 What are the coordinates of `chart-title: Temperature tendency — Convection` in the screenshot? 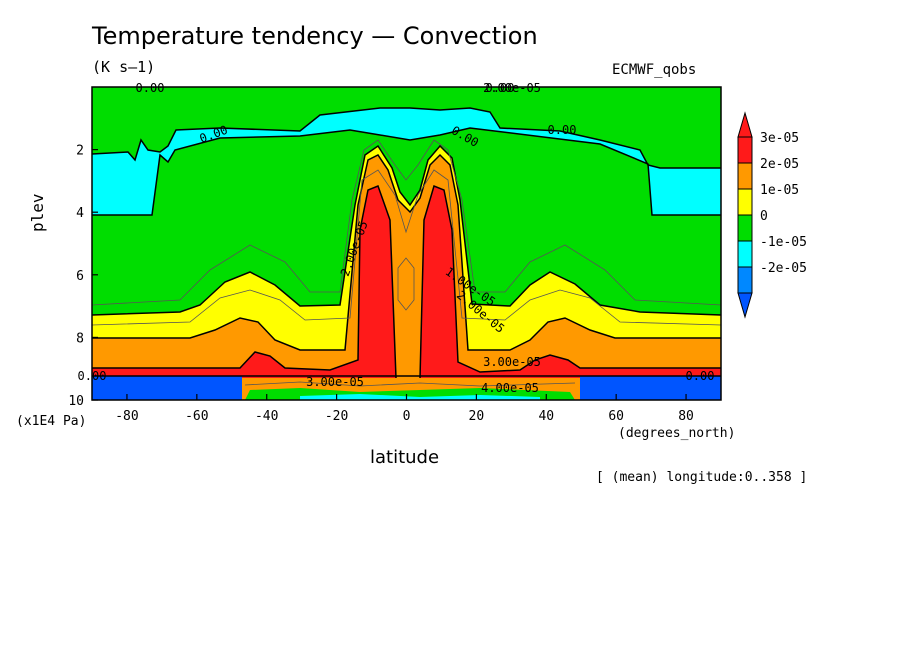 It's located at (315, 36).